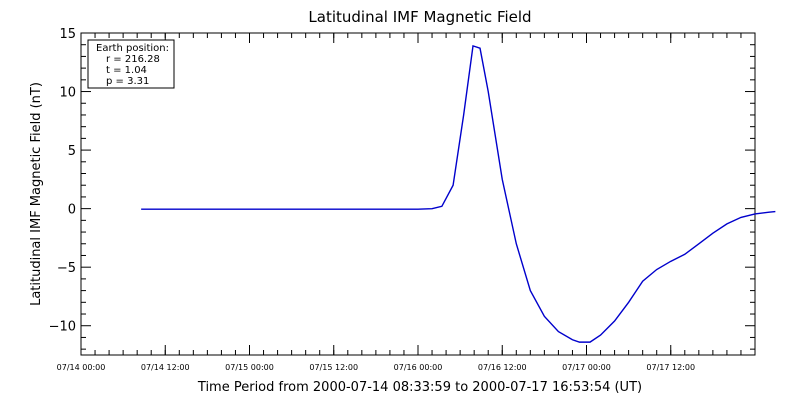 The image size is (800, 400). I want to click on legend-line-r: r = 216.28, so click(133, 59).